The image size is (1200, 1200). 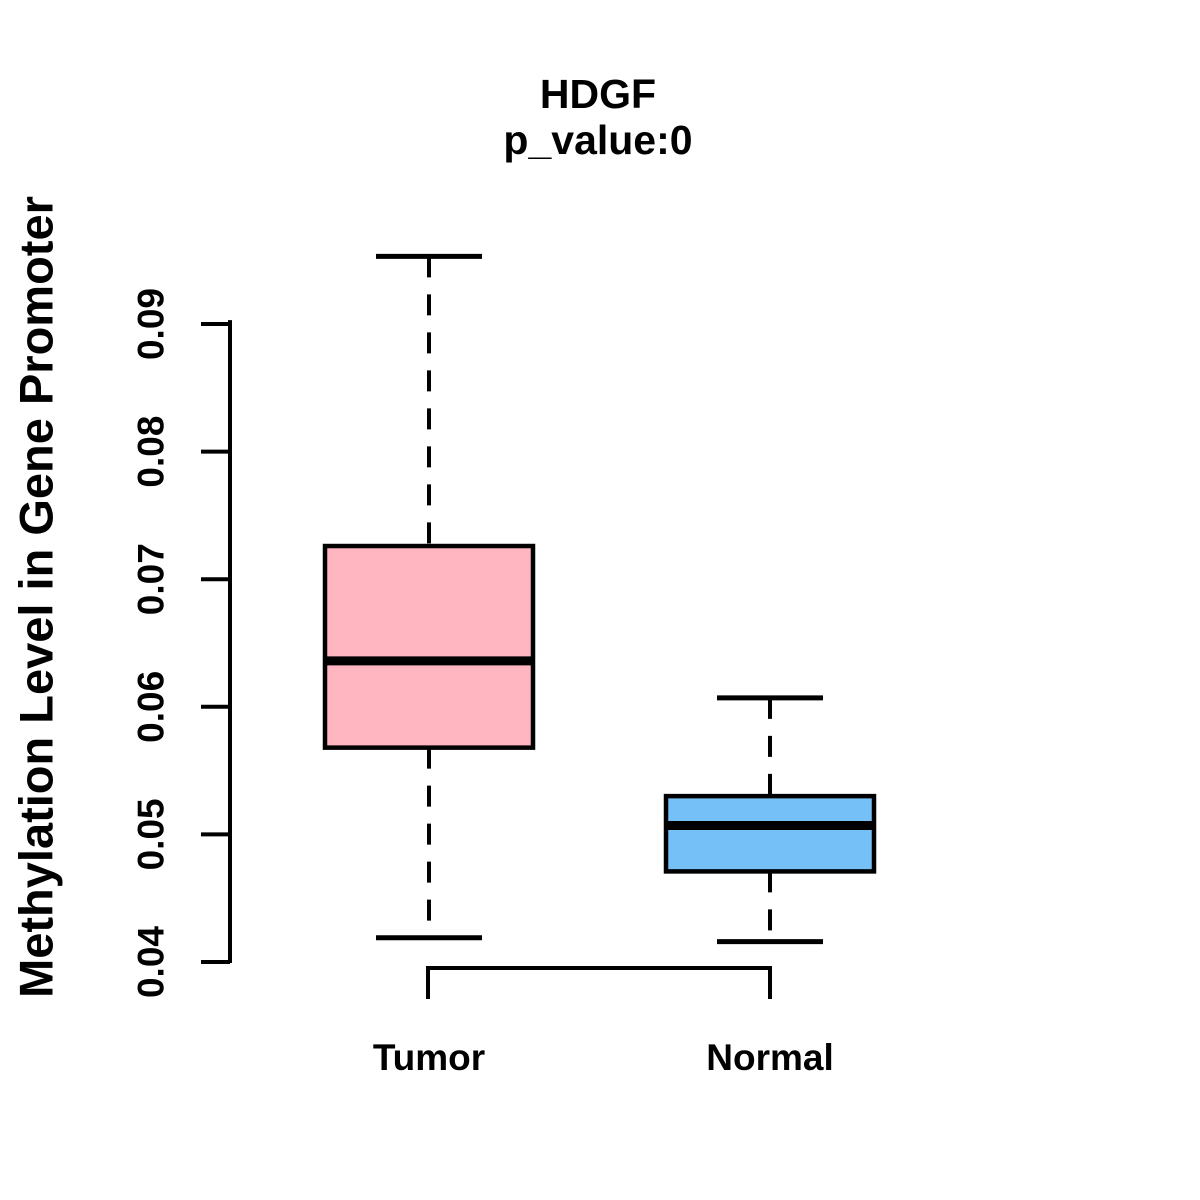 What do you see at coordinates (151, 324) in the screenshot?
I see `y-axis-tick-label: 0.09` at bounding box center [151, 324].